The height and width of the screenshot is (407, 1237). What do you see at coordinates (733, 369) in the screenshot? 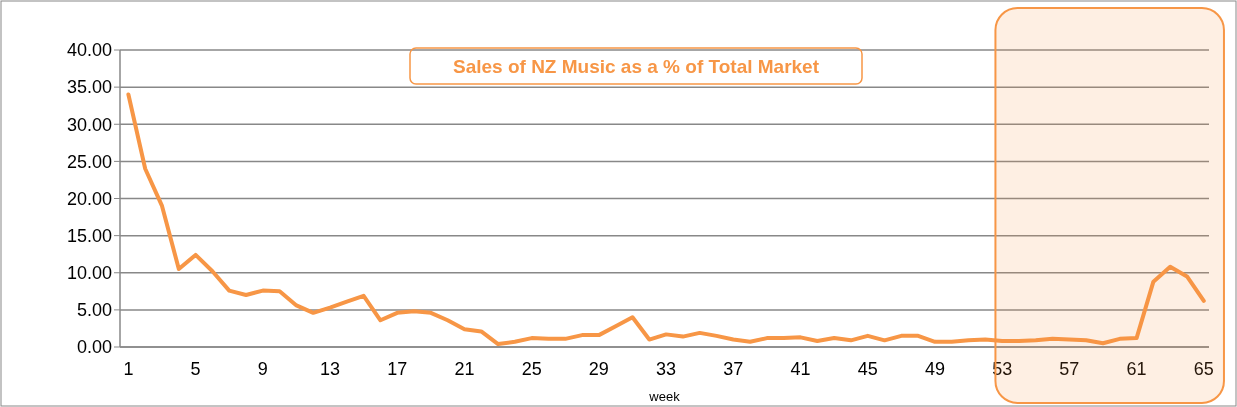
I see `x-tick-label: 37` at bounding box center [733, 369].